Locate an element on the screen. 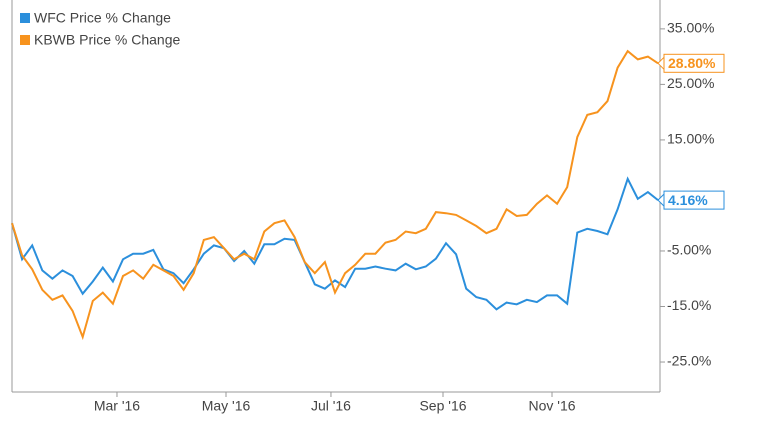 Image resolution: width=764 pixels, height=432 pixels. x-tick-label: Jul '16 is located at coordinates (331, 406).